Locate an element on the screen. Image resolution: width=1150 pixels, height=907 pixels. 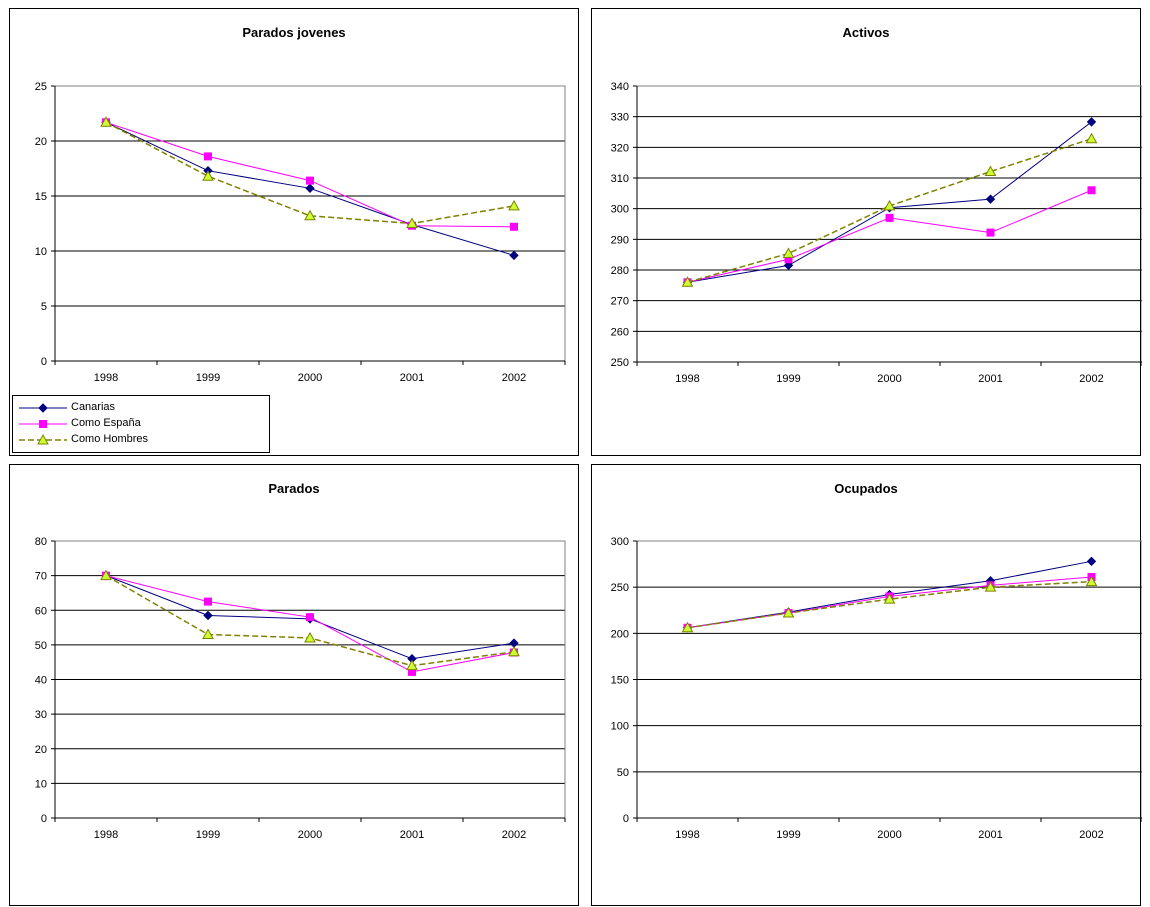
y-tick-label: 100 is located at coordinates (620, 727).